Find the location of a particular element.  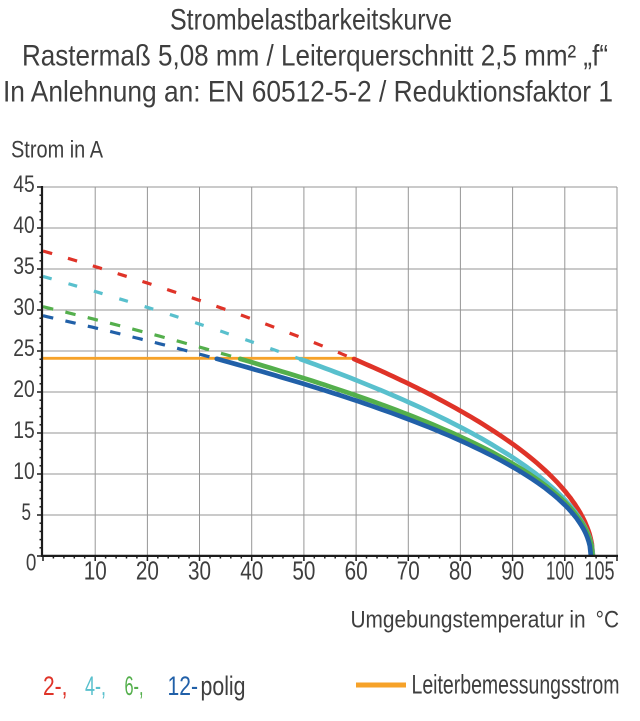

svg-text: 0 is located at coordinates (31, 563).